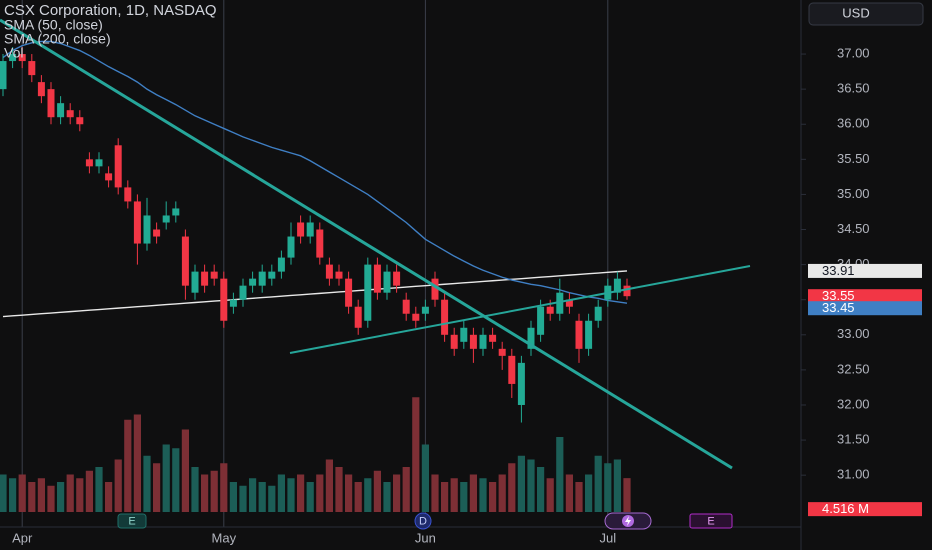 This screenshot has width=932, height=550. I want to click on price-tag-label: 33.45, so click(838, 307).